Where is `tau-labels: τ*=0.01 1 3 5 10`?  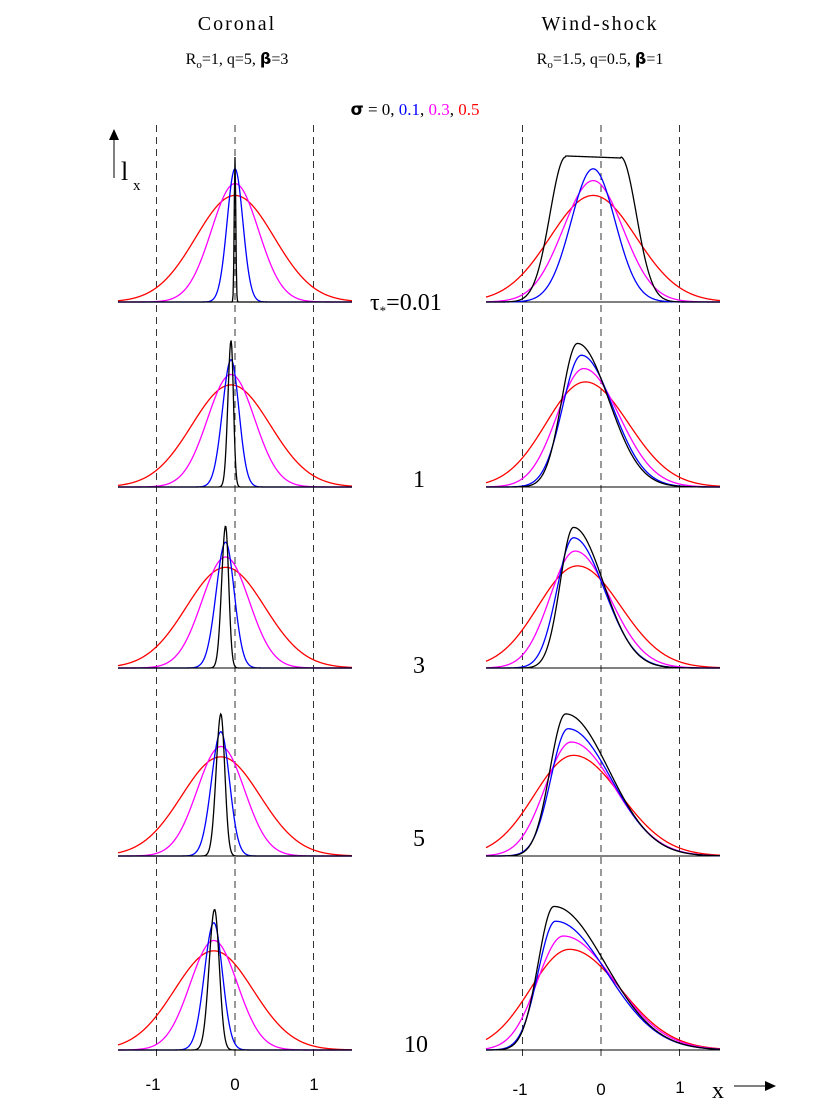 tau-labels: τ*=0.01 1 3 5 10 is located at coordinates (406, 674).